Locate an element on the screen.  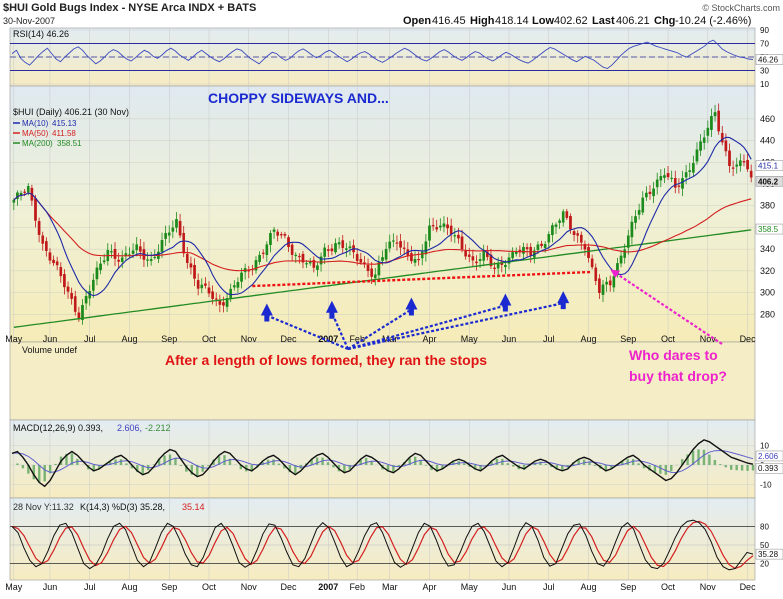
macd-label-hist: -2.212 is located at coordinates (158, 428).